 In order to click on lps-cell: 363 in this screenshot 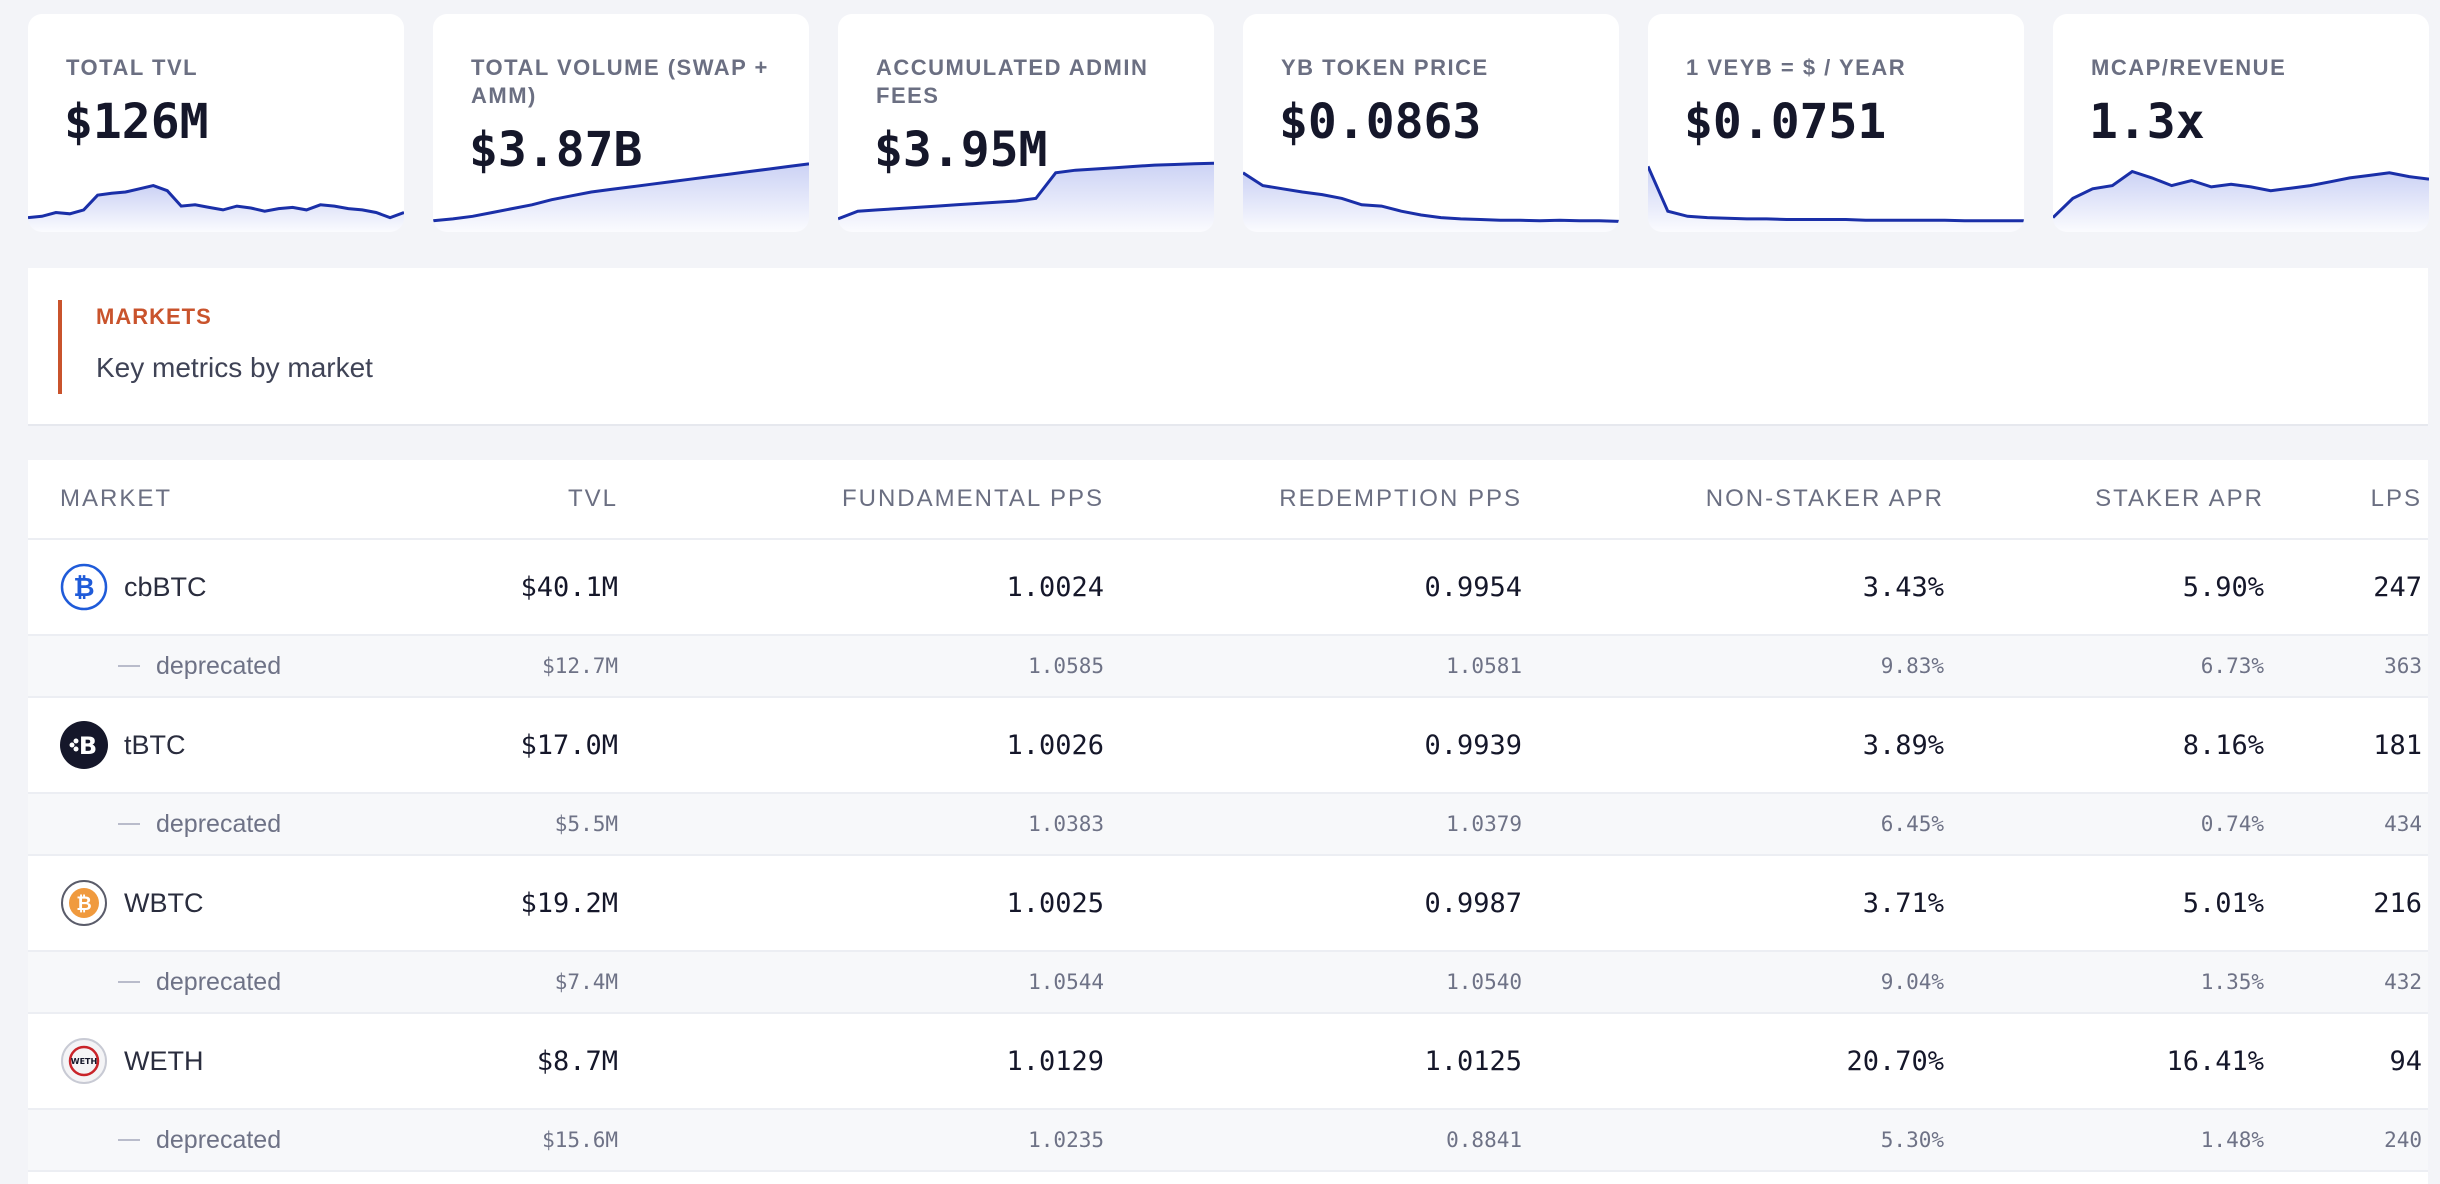, I will do `click(2403, 666)`.